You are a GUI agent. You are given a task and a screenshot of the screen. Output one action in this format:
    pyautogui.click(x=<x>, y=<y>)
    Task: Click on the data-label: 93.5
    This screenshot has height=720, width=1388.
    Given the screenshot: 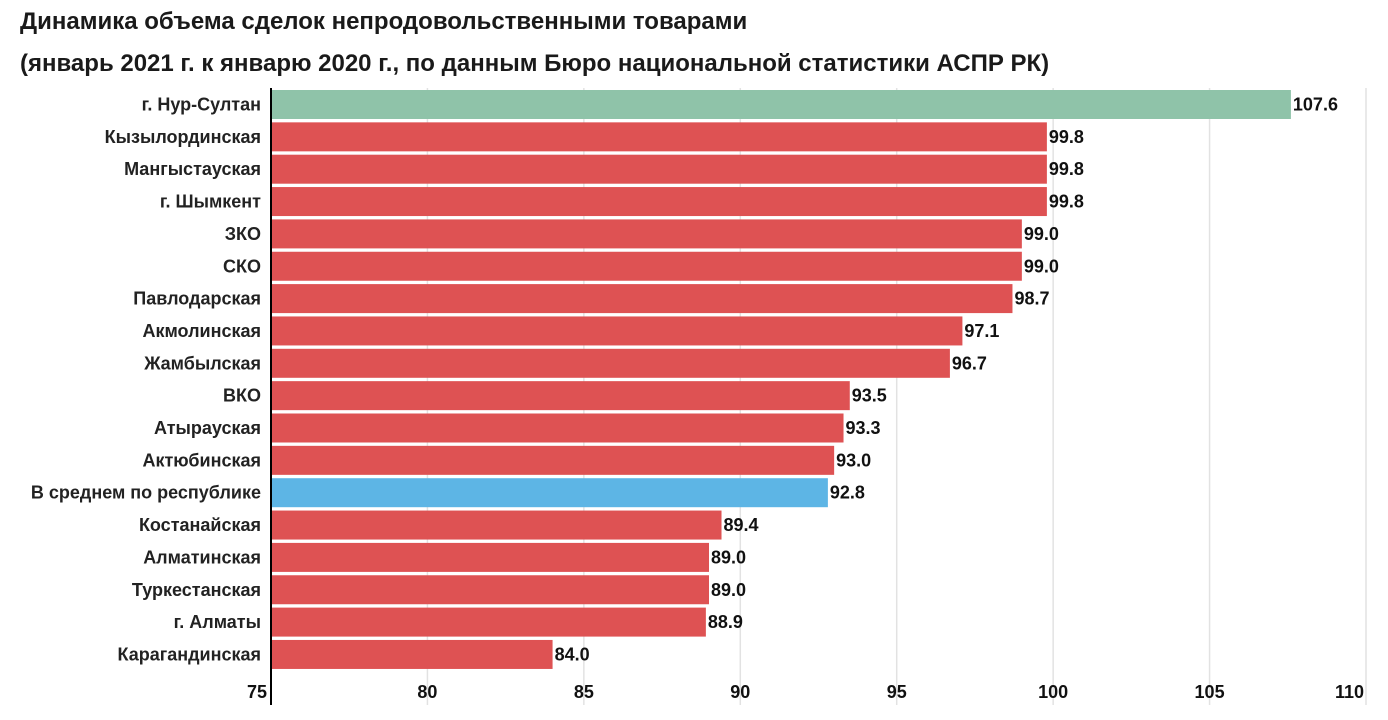 What is the action you would take?
    pyautogui.click(x=869, y=396)
    